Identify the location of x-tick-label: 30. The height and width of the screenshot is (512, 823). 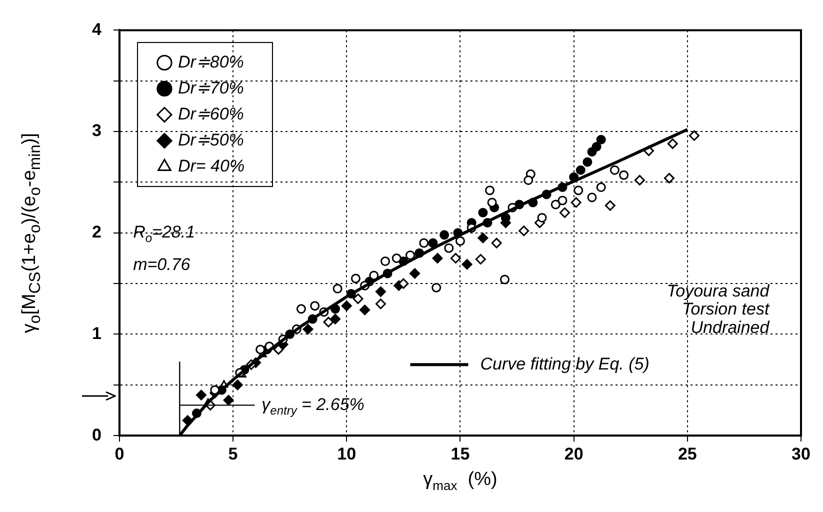
(801, 454).